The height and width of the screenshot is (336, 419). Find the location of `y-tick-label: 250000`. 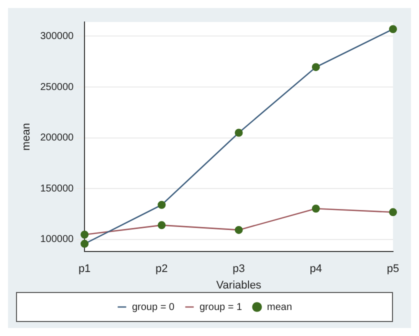

y-tick-label: 250000 is located at coordinates (57, 87).